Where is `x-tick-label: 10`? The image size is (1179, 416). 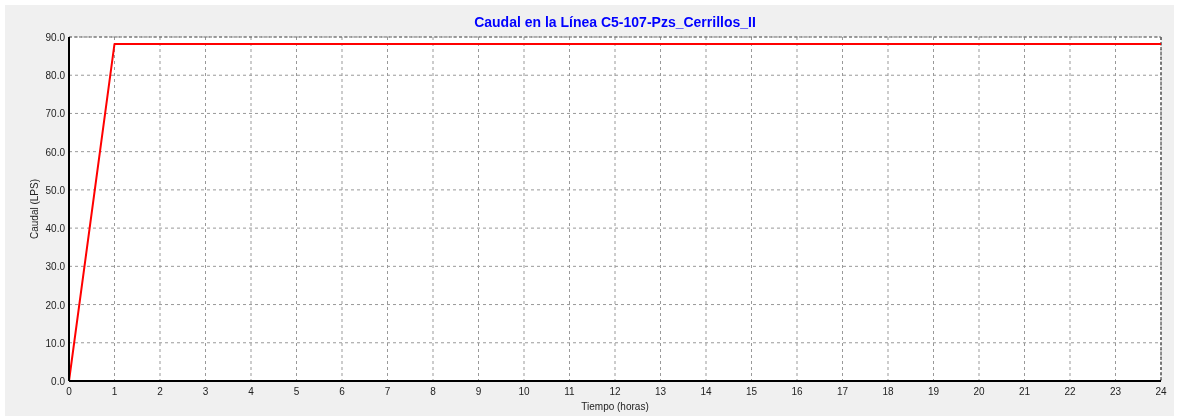 x-tick-label: 10 is located at coordinates (524, 391).